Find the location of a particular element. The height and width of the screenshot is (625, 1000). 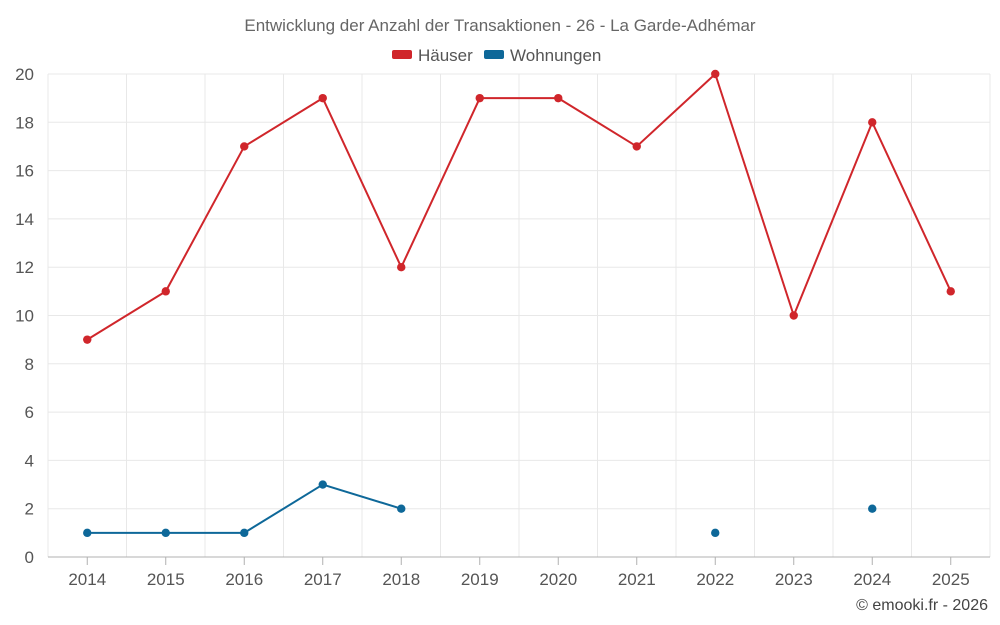

y-tick-label: 4 is located at coordinates (29, 460).